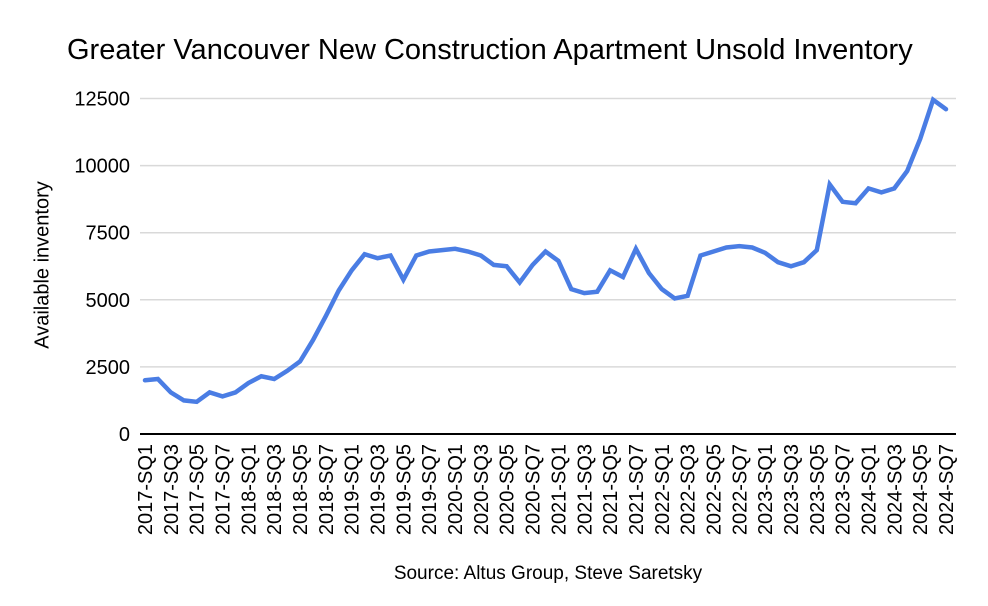  I want to click on x-tick-label: 2023-SQ3, so click(792, 489).